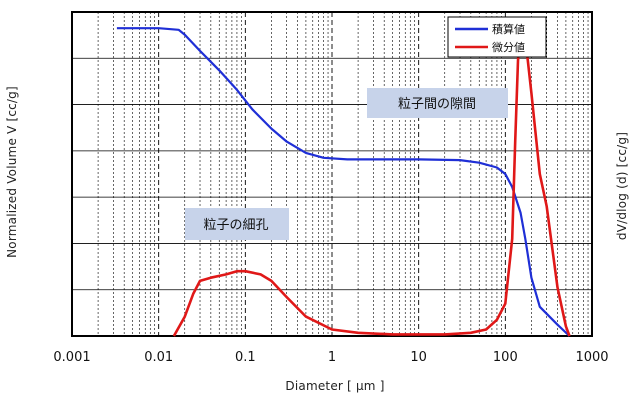 The height and width of the screenshot is (400, 640). What do you see at coordinates (505, 357) in the screenshot?
I see `x-tick-label: 100` at bounding box center [505, 357].